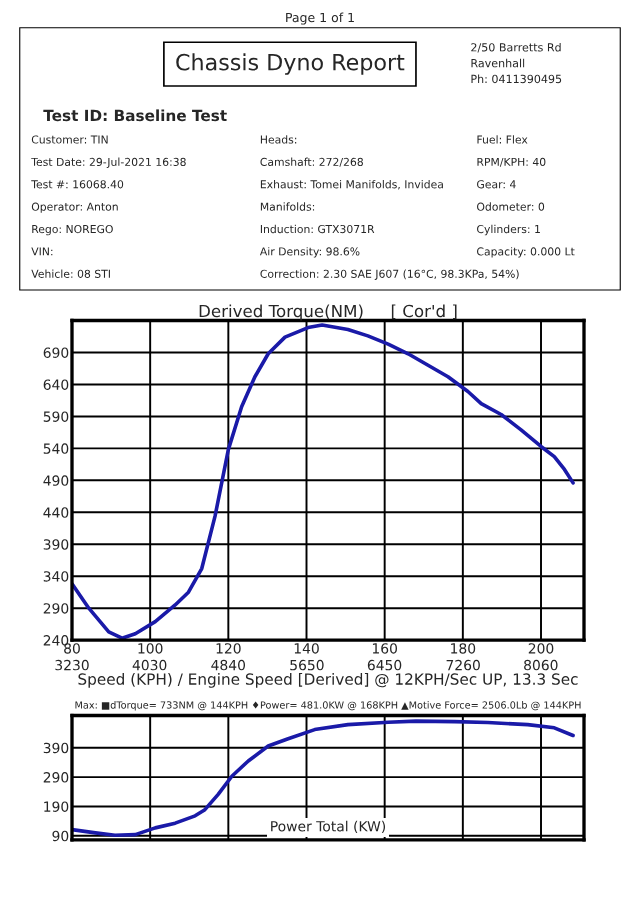  What do you see at coordinates (328, 312) in the screenshot?
I see `chart-title: Derived Torque(NM) [ Cor'd ]` at bounding box center [328, 312].